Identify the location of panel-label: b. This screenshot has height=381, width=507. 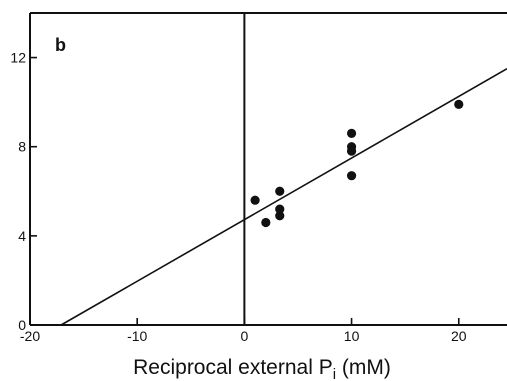
(60, 45).